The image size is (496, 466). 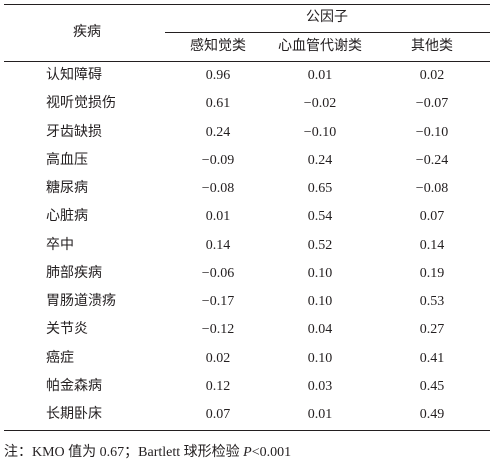 What do you see at coordinates (67, 188) in the screenshot?
I see `disease-name: 糖尿病` at bounding box center [67, 188].